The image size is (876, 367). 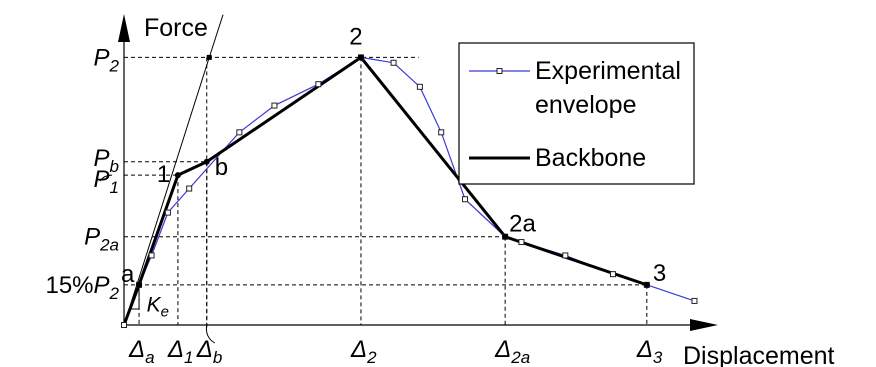 What do you see at coordinates (512, 351) in the screenshot?
I see `x-tick-label: Δ2a` at bounding box center [512, 351].